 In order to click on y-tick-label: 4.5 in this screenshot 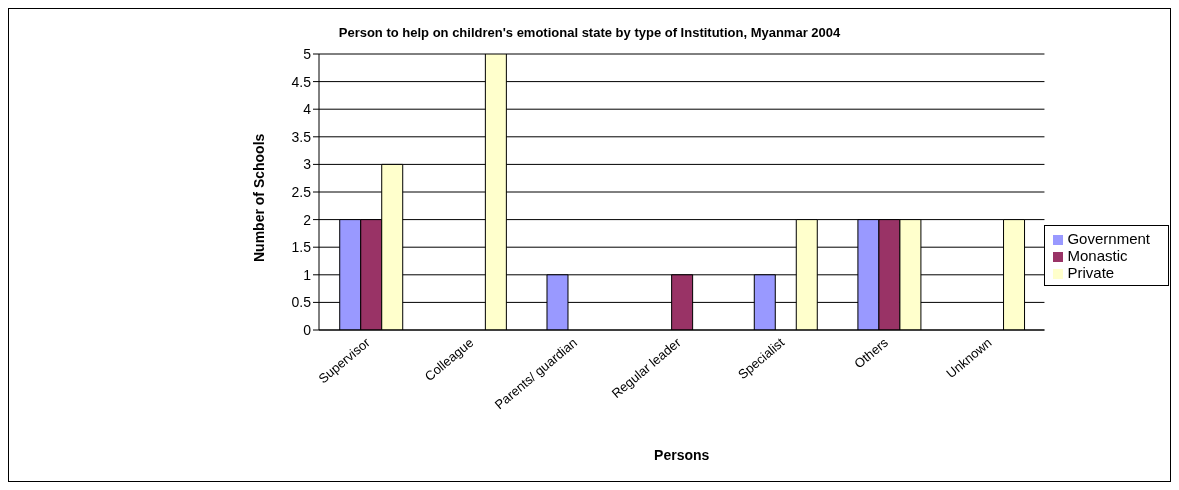, I will do `click(301, 81)`.